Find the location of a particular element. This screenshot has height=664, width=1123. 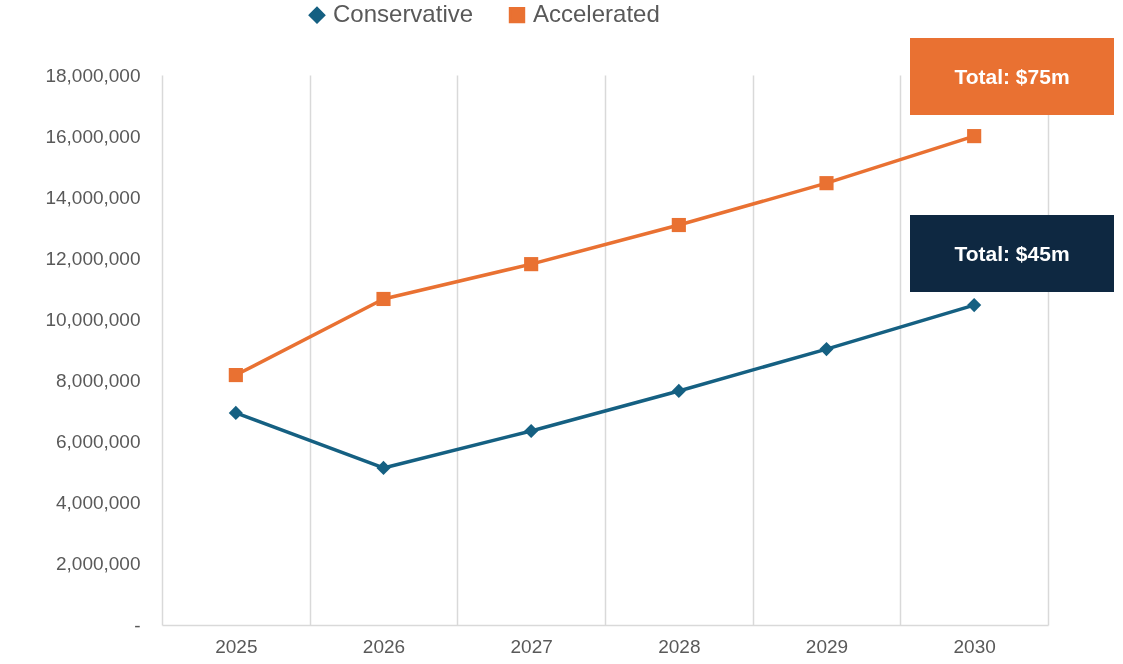

x-tick-label: 2026 is located at coordinates (384, 646).